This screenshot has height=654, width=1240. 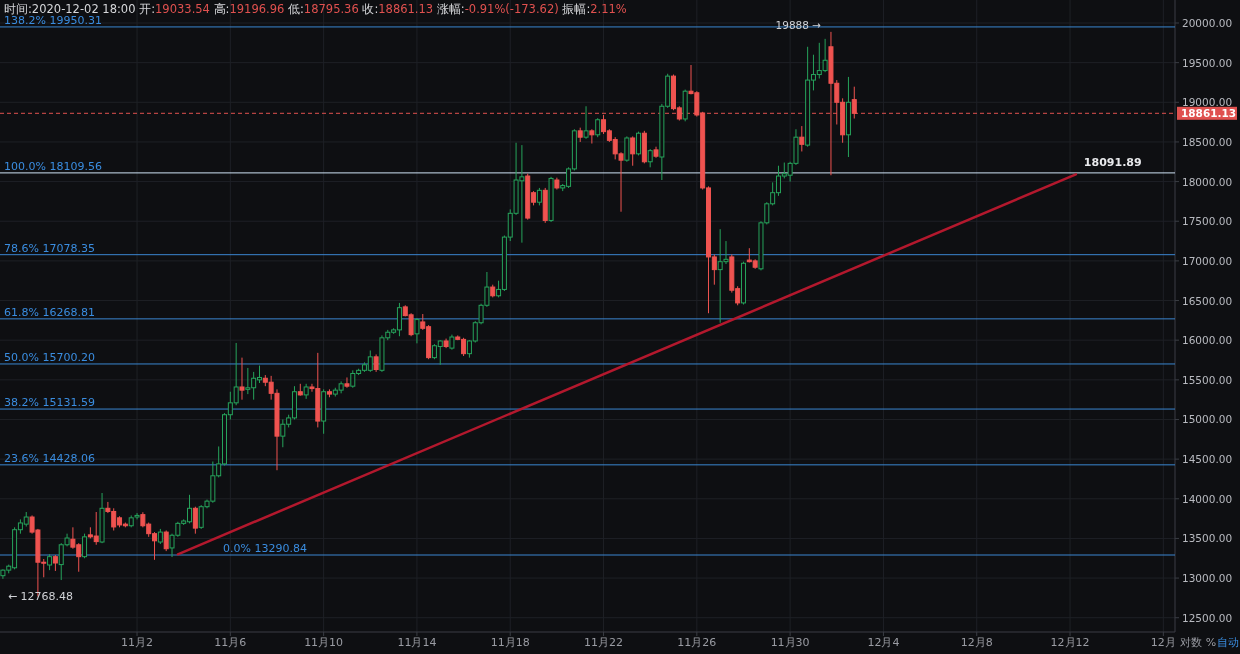 I want to click on y-tick-label: 12500.00, so click(x=1207, y=617).